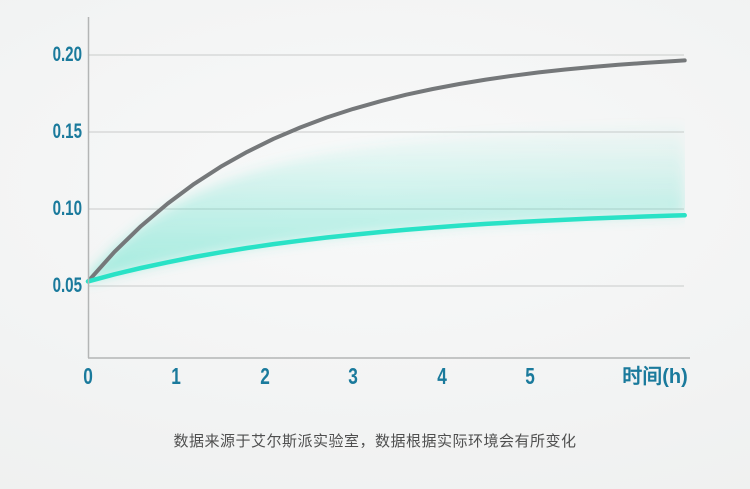  I want to click on x-axis-title: 时间(h), so click(655, 377).